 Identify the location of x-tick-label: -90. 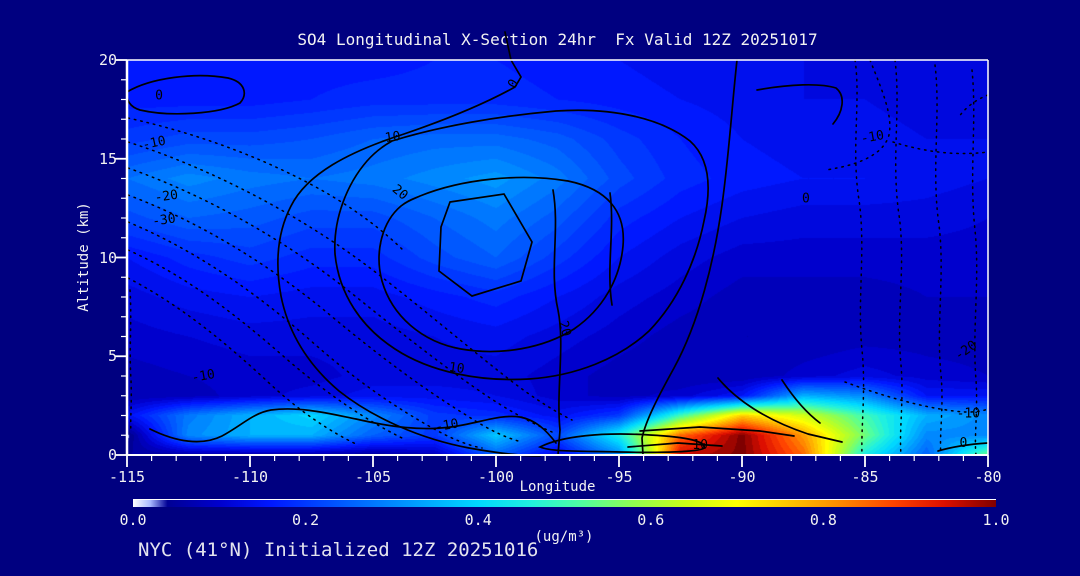
(742, 477).